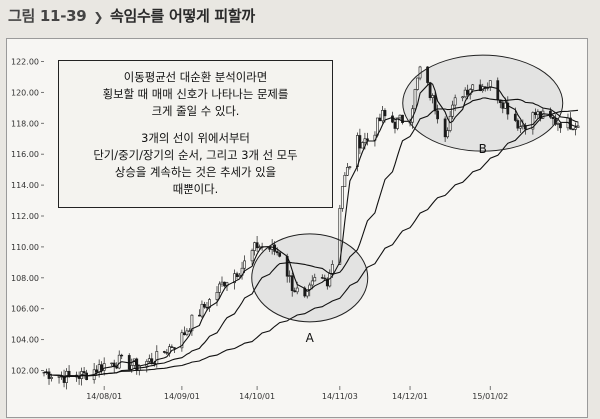  Describe the element at coordinates (104, 396) in the screenshot. I see `x-tick-label: 14/08/01` at that location.